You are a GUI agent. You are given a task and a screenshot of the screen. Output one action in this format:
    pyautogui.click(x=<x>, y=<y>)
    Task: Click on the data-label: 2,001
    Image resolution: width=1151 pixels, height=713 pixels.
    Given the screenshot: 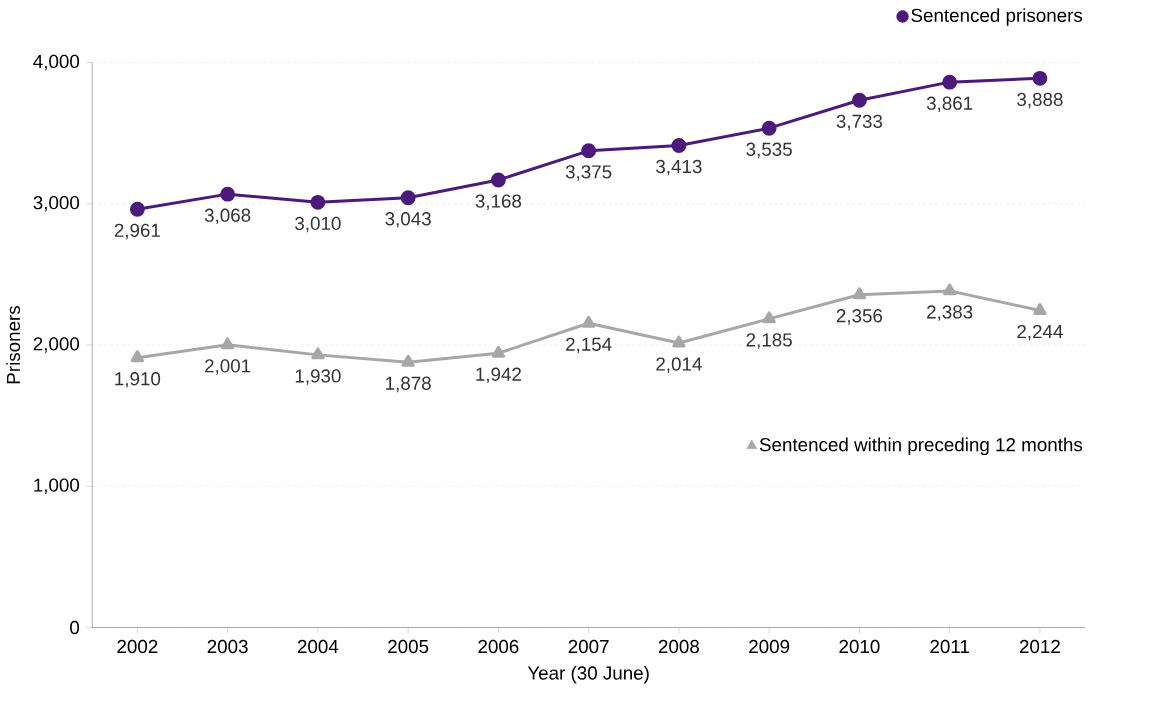 What is the action you would take?
    pyautogui.click(x=228, y=367)
    